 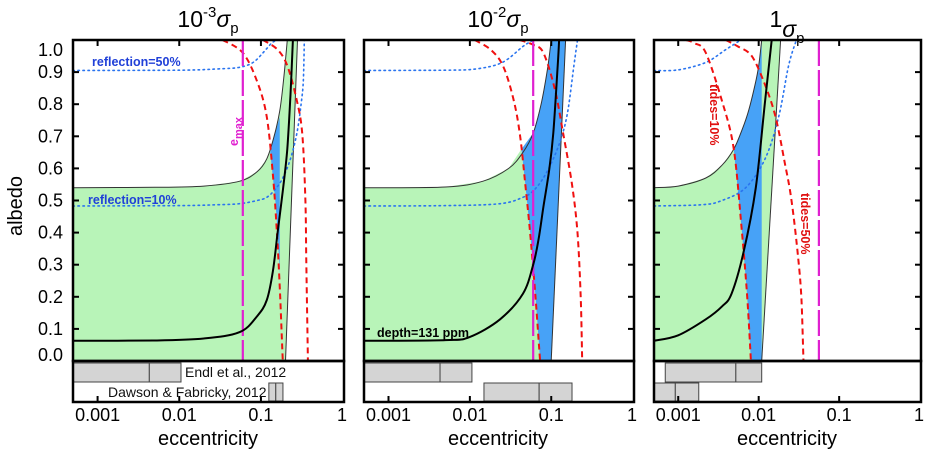 What do you see at coordinates (50, 136) in the screenshot?
I see `y-tick-label: 0.7` at bounding box center [50, 136].